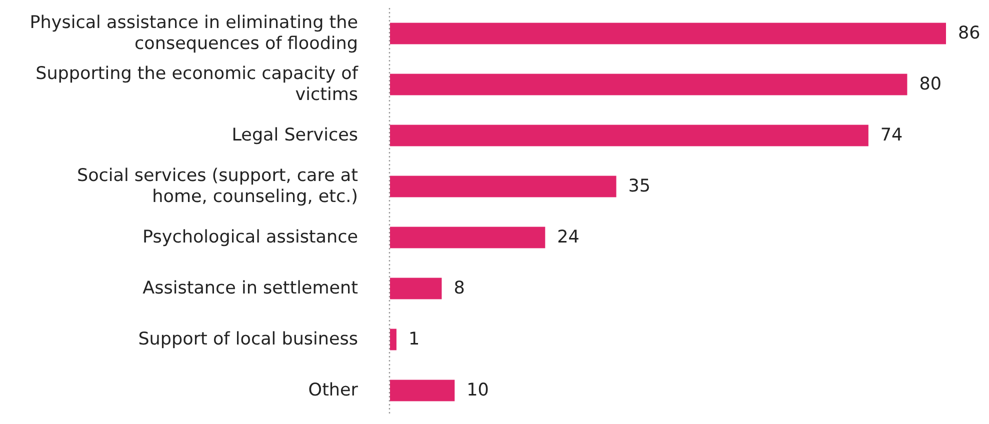  What do you see at coordinates (333, 390) in the screenshot?
I see `y-tick-label: Other` at bounding box center [333, 390].